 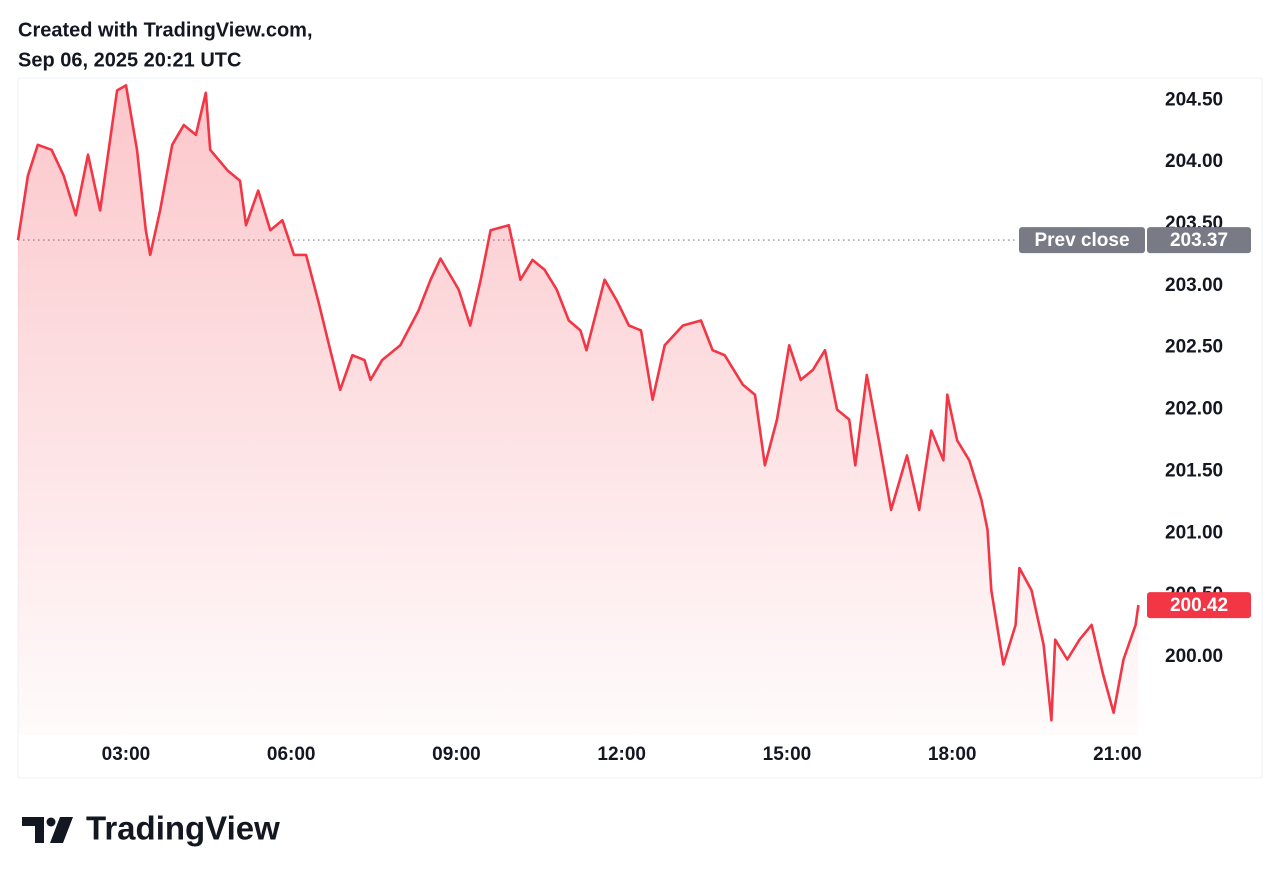 I want to click on y-tick-label: 201.50, so click(x=1194, y=470).